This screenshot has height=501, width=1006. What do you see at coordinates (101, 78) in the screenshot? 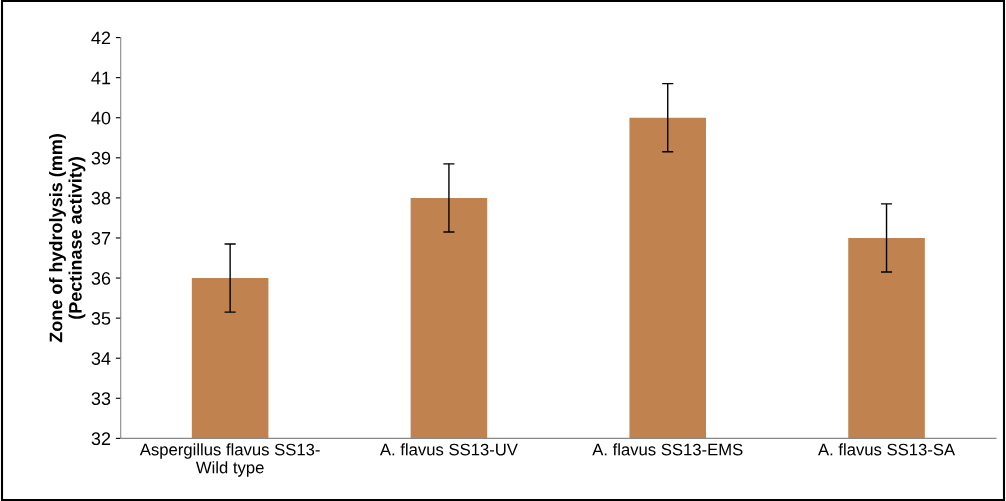
I see `y-tick-label: 41` at bounding box center [101, 78].